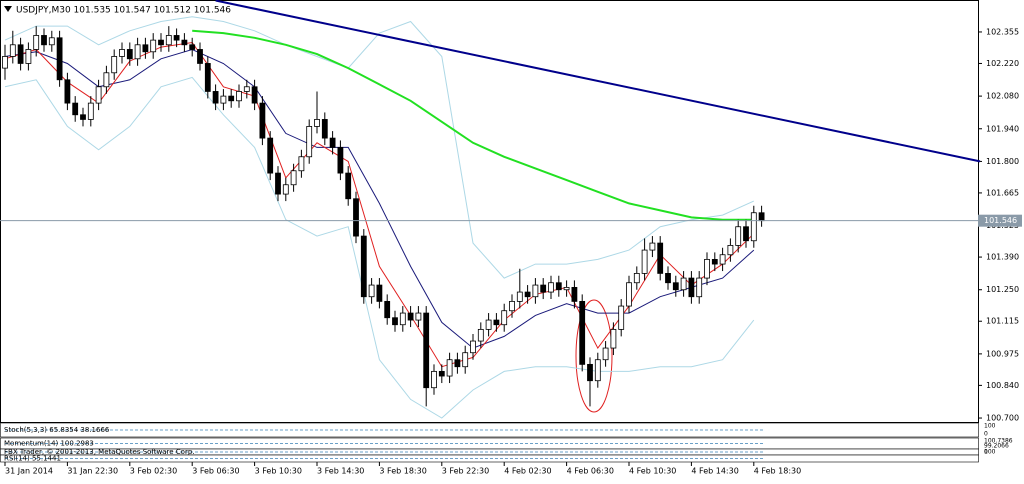 The image size is (1024, 484). Describe the element at coordinates (1002, 63) in the screenshot. I see `y-tick-label: 102.220` at that location.